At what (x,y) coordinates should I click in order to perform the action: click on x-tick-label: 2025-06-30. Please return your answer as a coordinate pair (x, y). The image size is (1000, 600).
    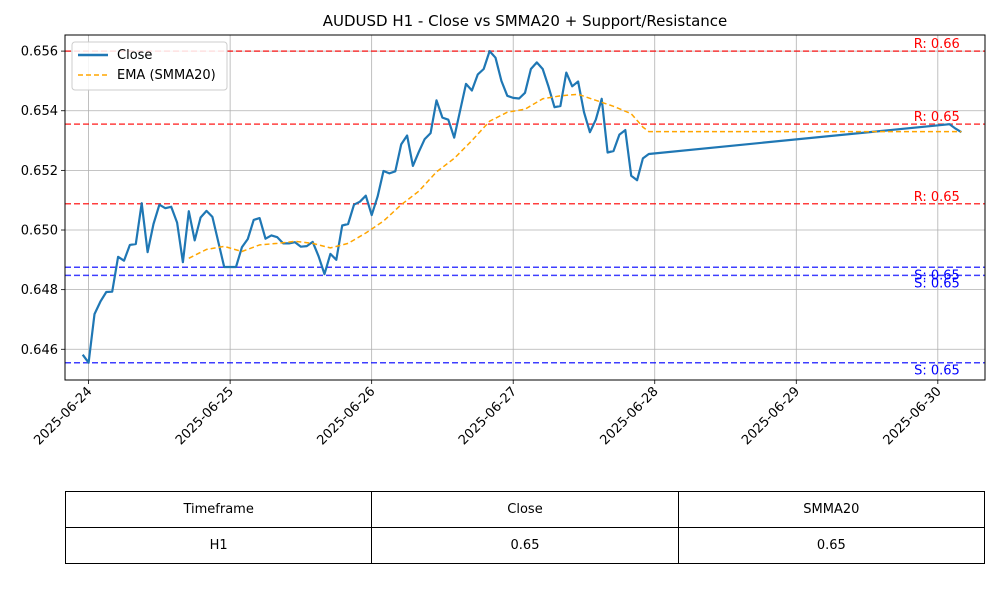
    Looking at the image, I should click on (913, 416).